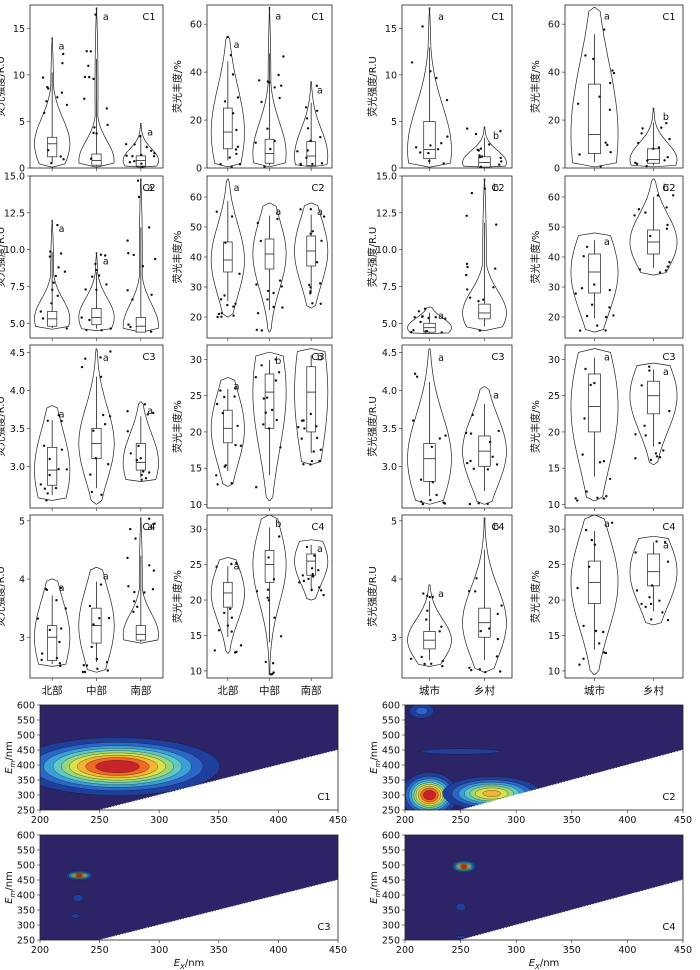  What do you see at coordinates (554, 530) in the screenshot?
I see `y-tick-label: 30` at bounding box center [554, 530].